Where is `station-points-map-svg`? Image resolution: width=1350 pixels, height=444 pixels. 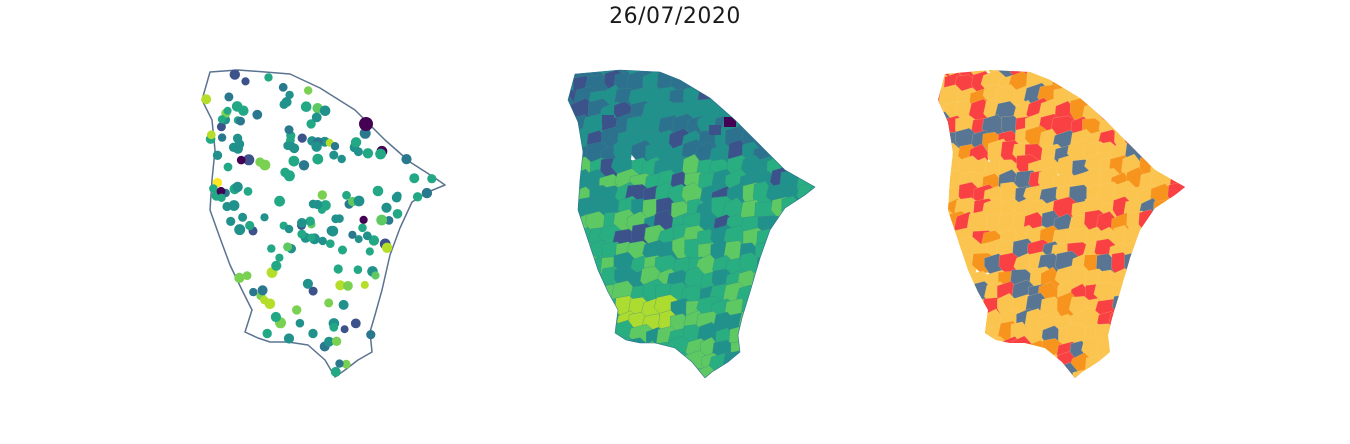
station-points-map-svg is located at coordinates (323, 223).